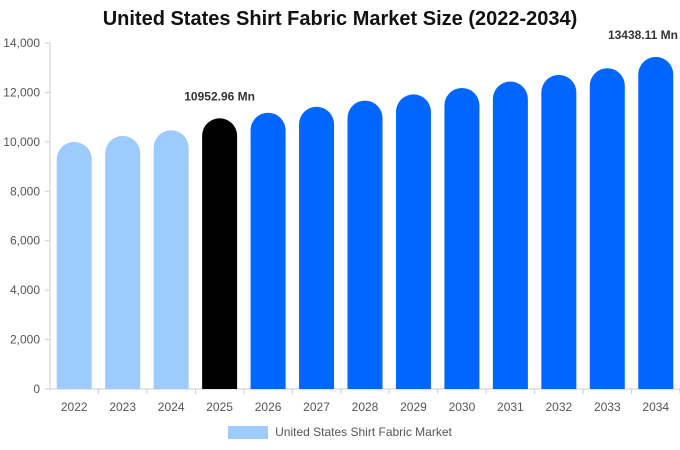 The height and width of the screenshot is (450, 680). What do you see at coordinates (413, 407) in the screenshot?
I see `x-tick-label: 2029` at bounding box center [413, 407].